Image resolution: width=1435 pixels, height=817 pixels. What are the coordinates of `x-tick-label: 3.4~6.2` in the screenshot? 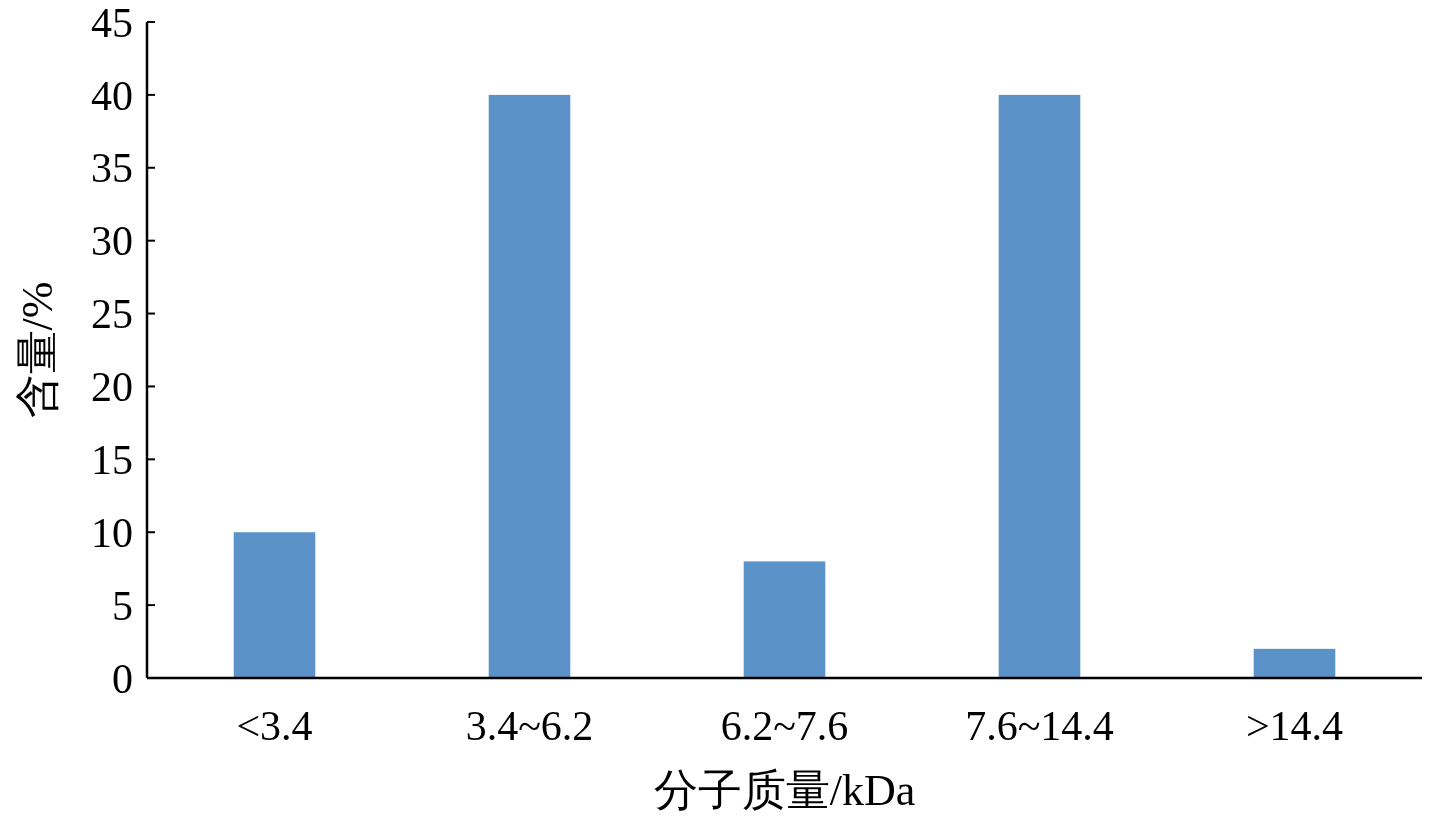 It's located at (529, 726).